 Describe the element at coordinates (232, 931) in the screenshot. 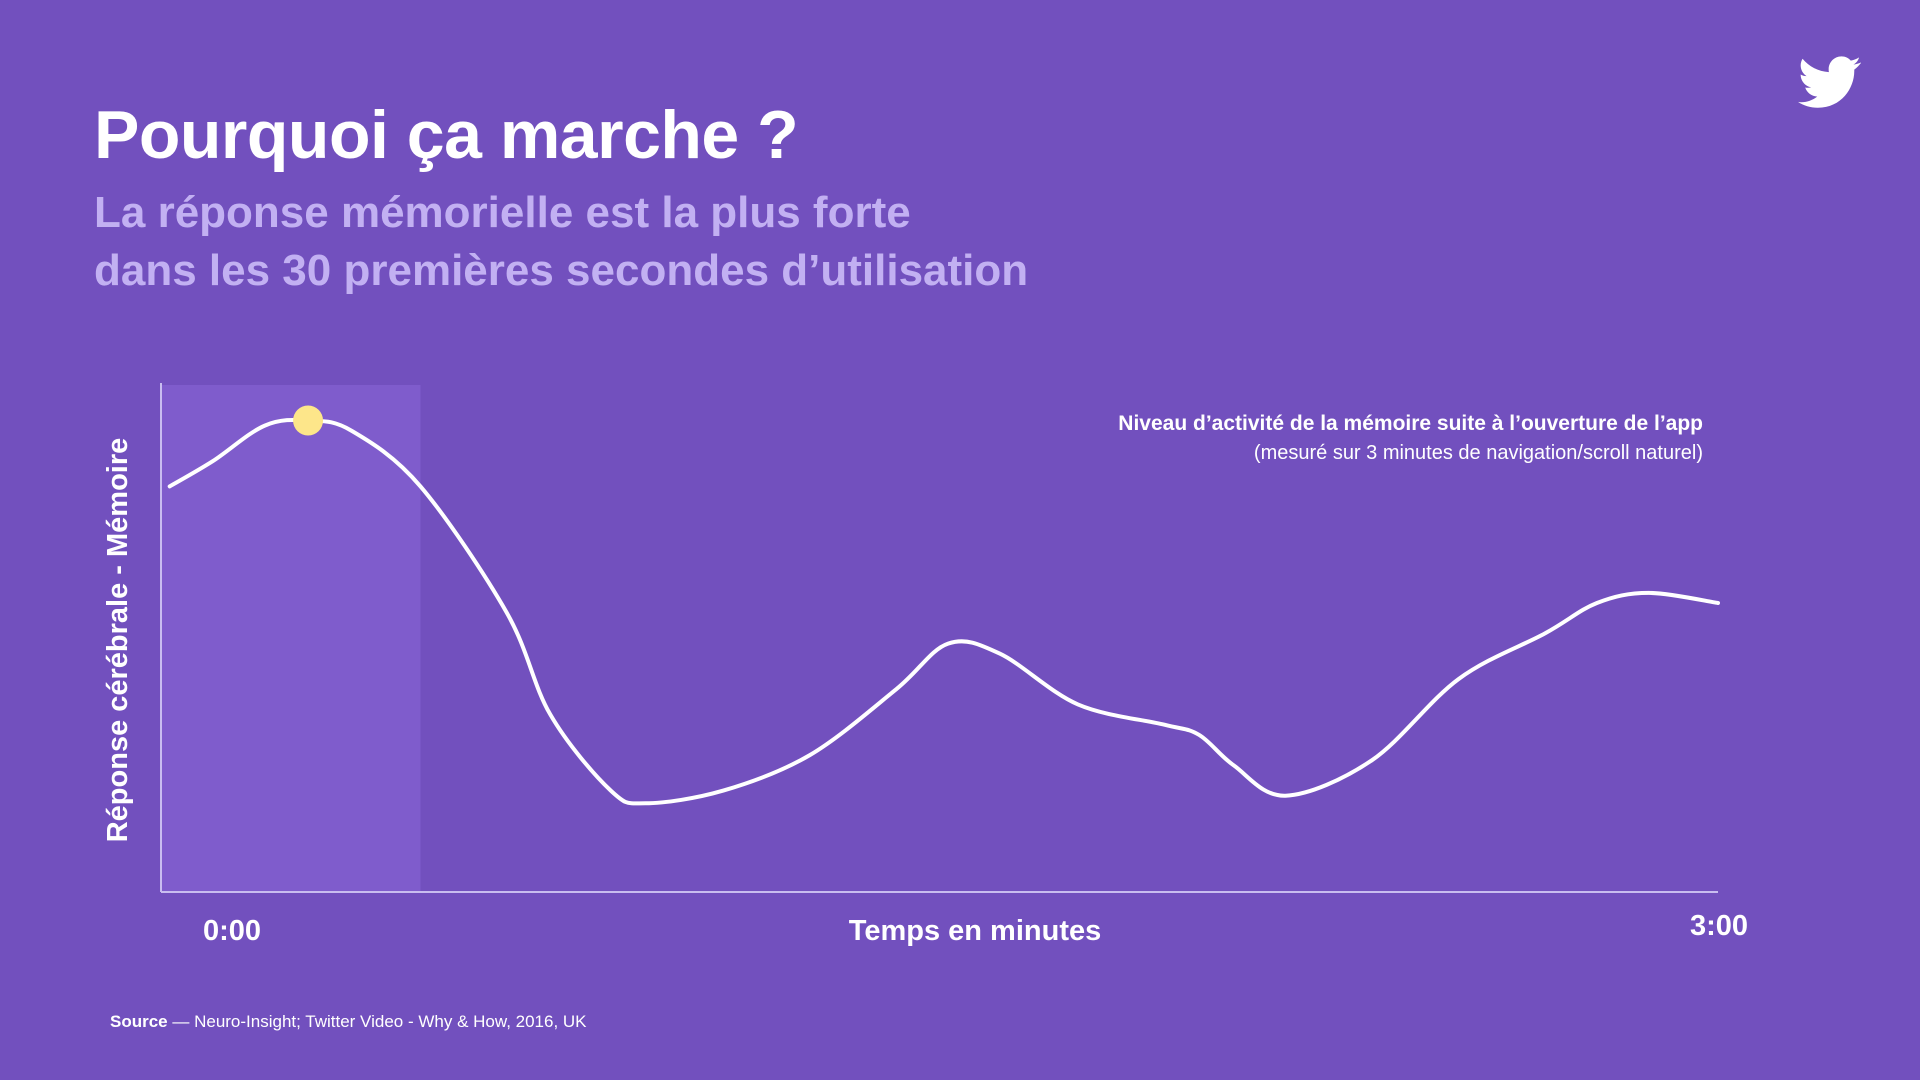

I see `x-tick-label-start: 0:00` at that location.